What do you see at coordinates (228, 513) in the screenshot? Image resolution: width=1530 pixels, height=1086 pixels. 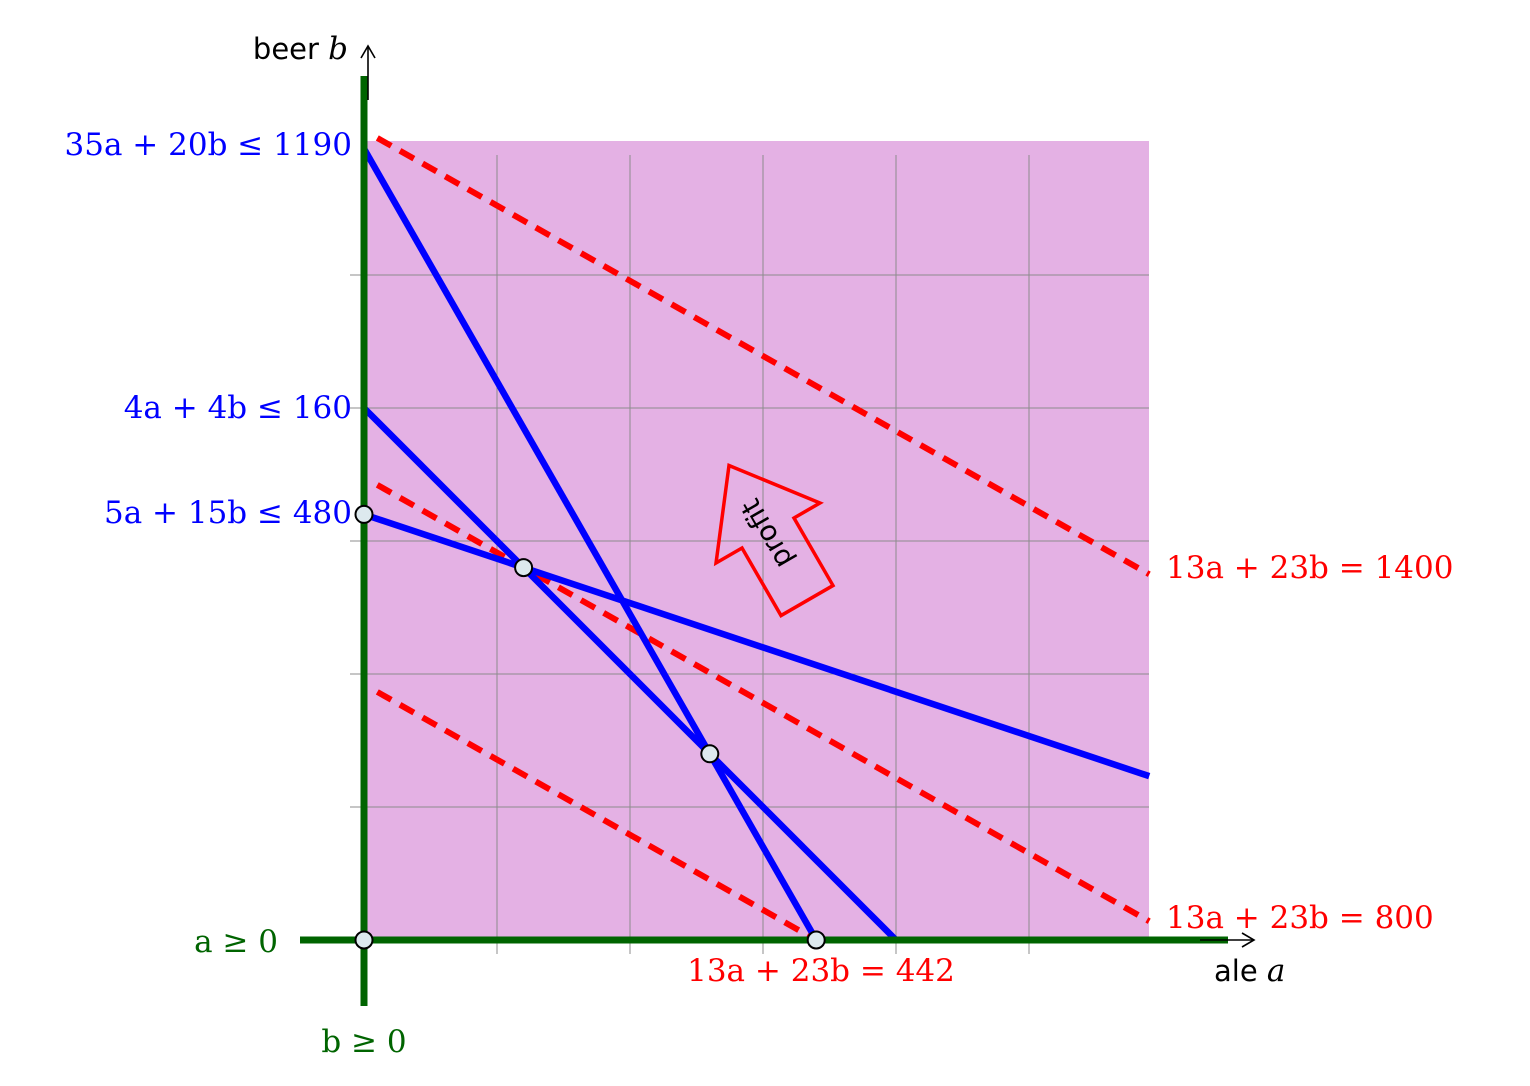 I see `constraint-label-malt: 5a + 15b ≤ 480` at bounding box center [228, 513].